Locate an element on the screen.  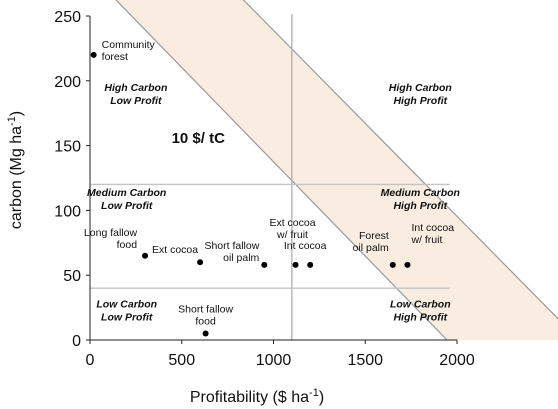
y-tick-label-100: 100 is located at coordinates (67, 211).